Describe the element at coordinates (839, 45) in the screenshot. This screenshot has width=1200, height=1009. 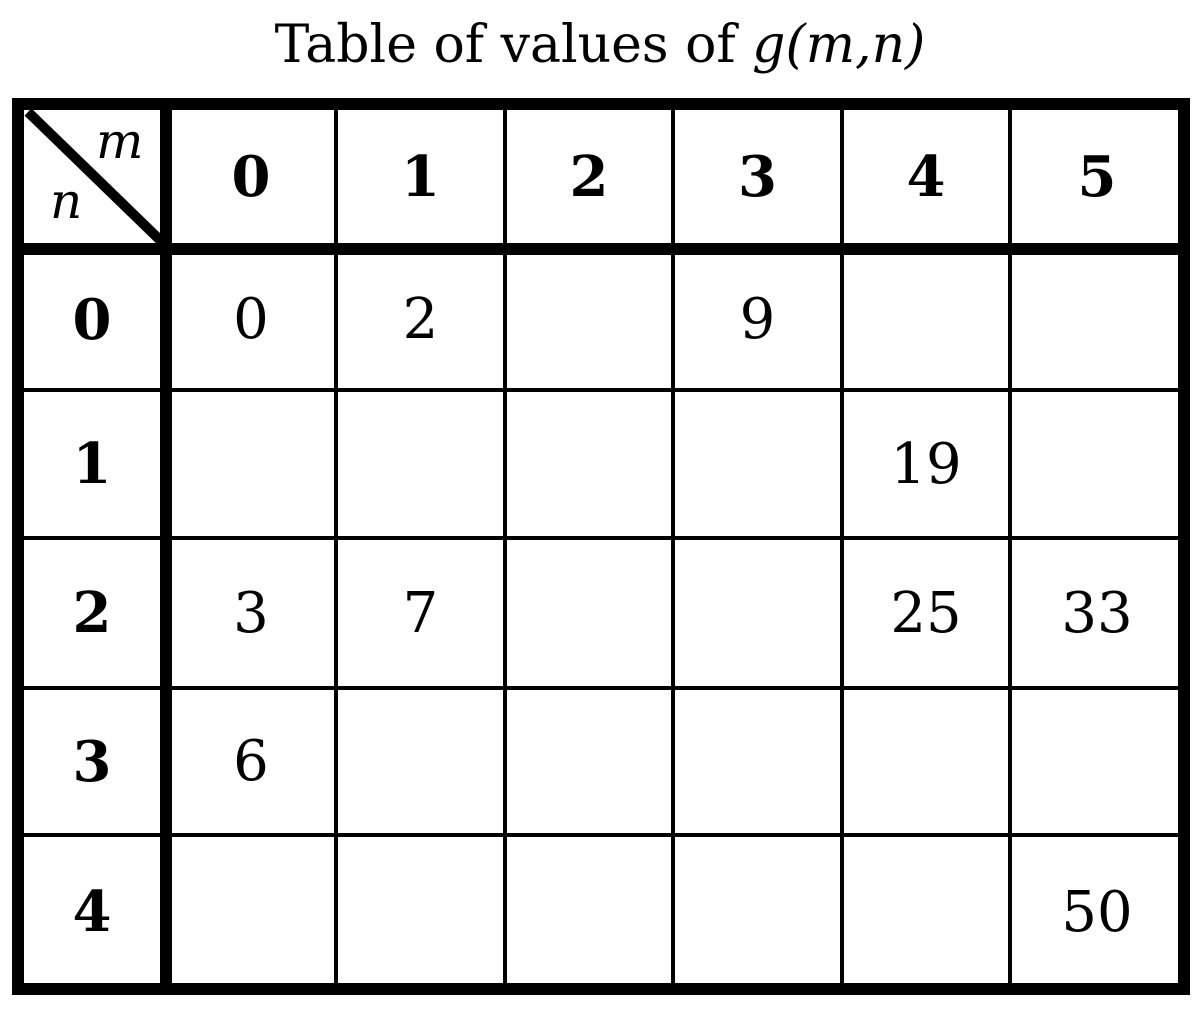
I see `title-function: g(m,n)` at that location.